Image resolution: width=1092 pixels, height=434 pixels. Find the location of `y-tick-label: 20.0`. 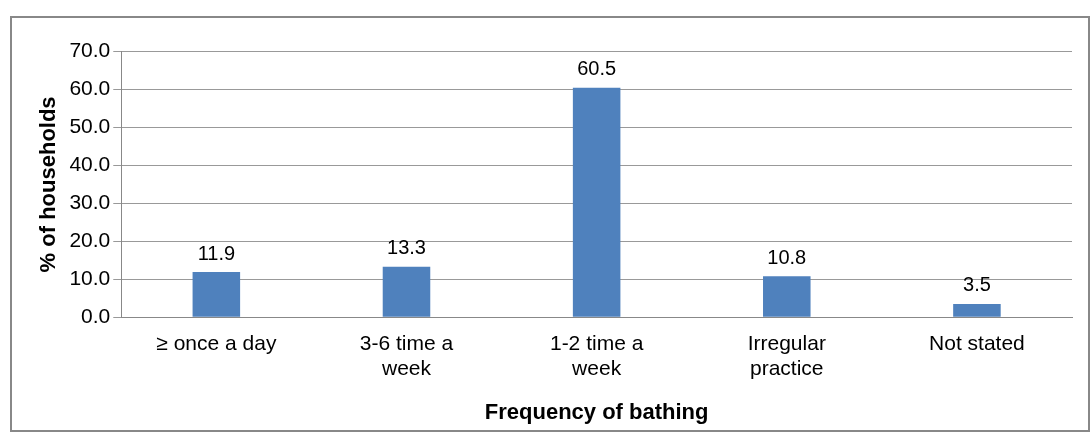

y-tick-label: 20.0 is located at coordinates (90, 240).